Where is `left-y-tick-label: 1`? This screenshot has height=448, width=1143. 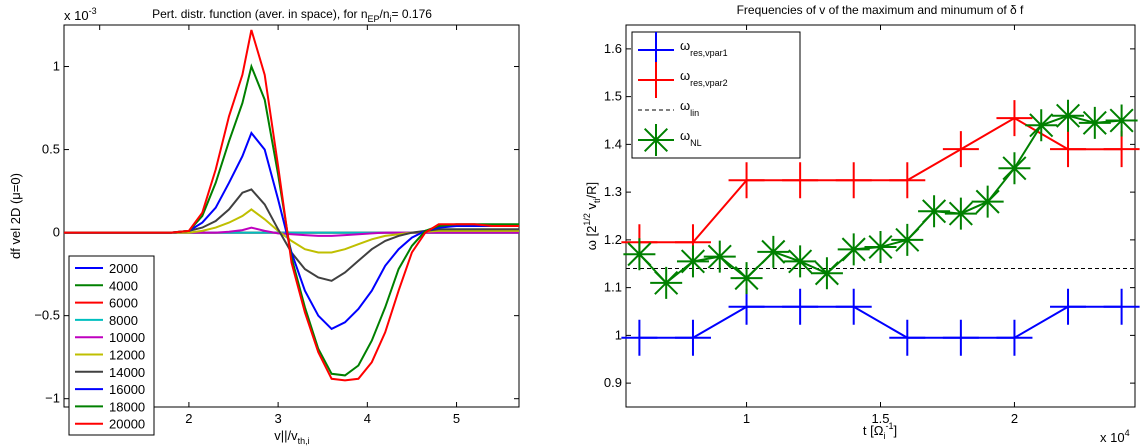
left-y-tick-label: 1 is located at coordinates (56, 66).